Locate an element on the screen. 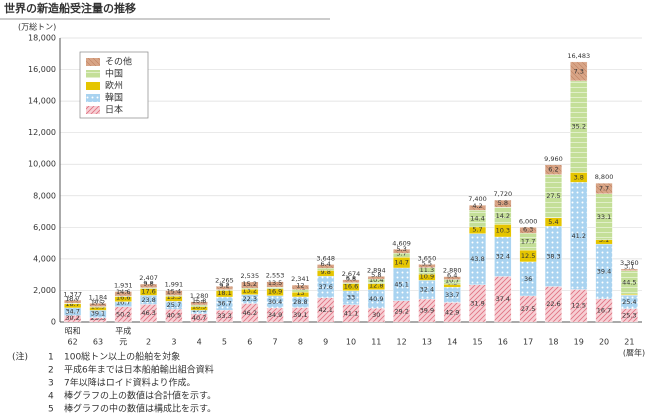 The image size is (658, 420). total-label: 1,377 is located at coordinates (72, 294).